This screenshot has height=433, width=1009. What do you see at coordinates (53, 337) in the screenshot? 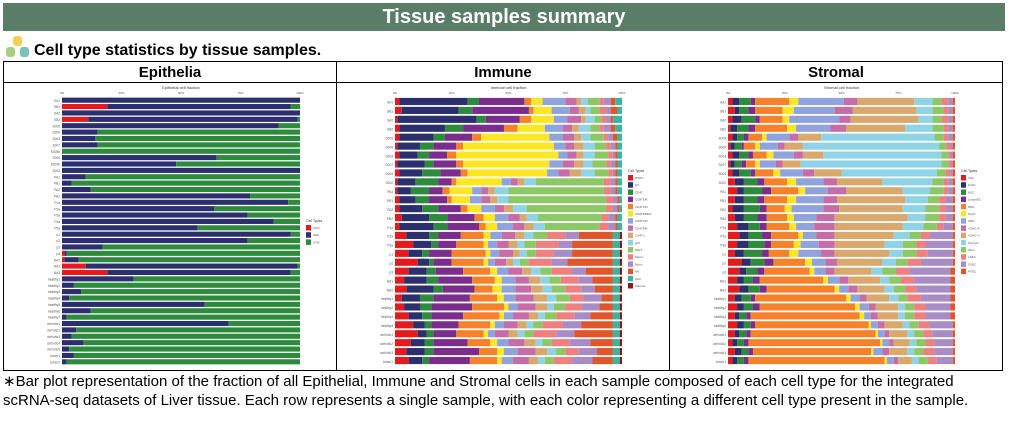
I see `sample-label: cirrhotic3` at bounding box center [53, 337].